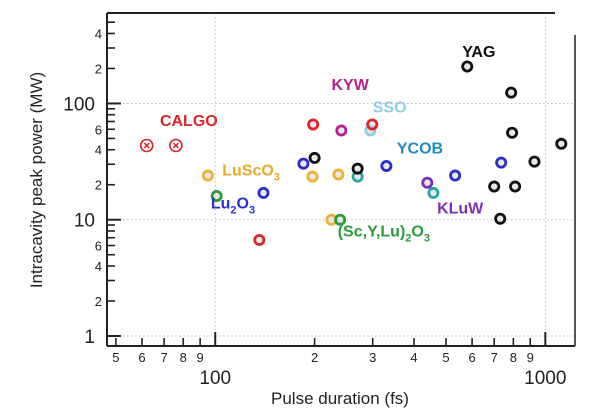 The width and height of the screenshot is (609, 413). Describe the element at coordinates (340, 398) in the screenshot. I see `x-axis-label: Pulse duration (fs)` at that location.